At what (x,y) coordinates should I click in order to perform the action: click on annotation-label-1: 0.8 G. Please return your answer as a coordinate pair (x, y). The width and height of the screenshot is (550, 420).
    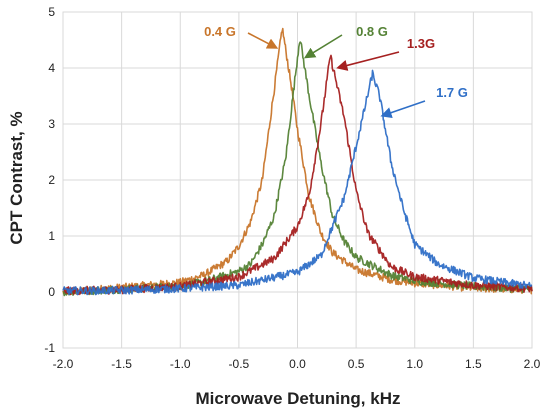
    Looking at the image, I should click on (372, 31).